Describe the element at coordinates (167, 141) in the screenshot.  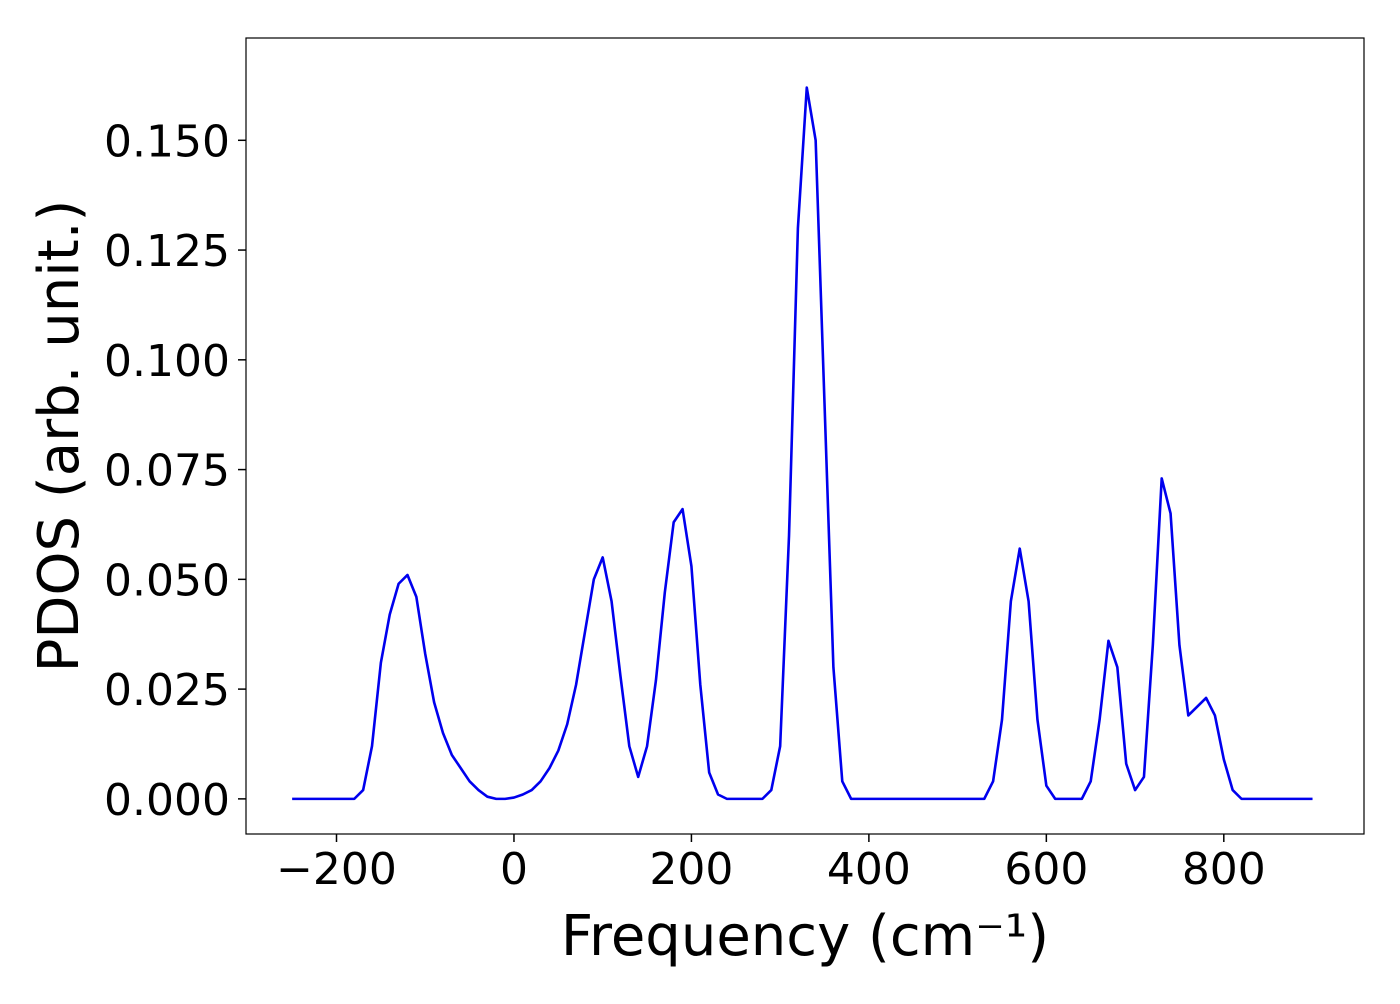
I see `y-tick-label: 0.150` at that location.